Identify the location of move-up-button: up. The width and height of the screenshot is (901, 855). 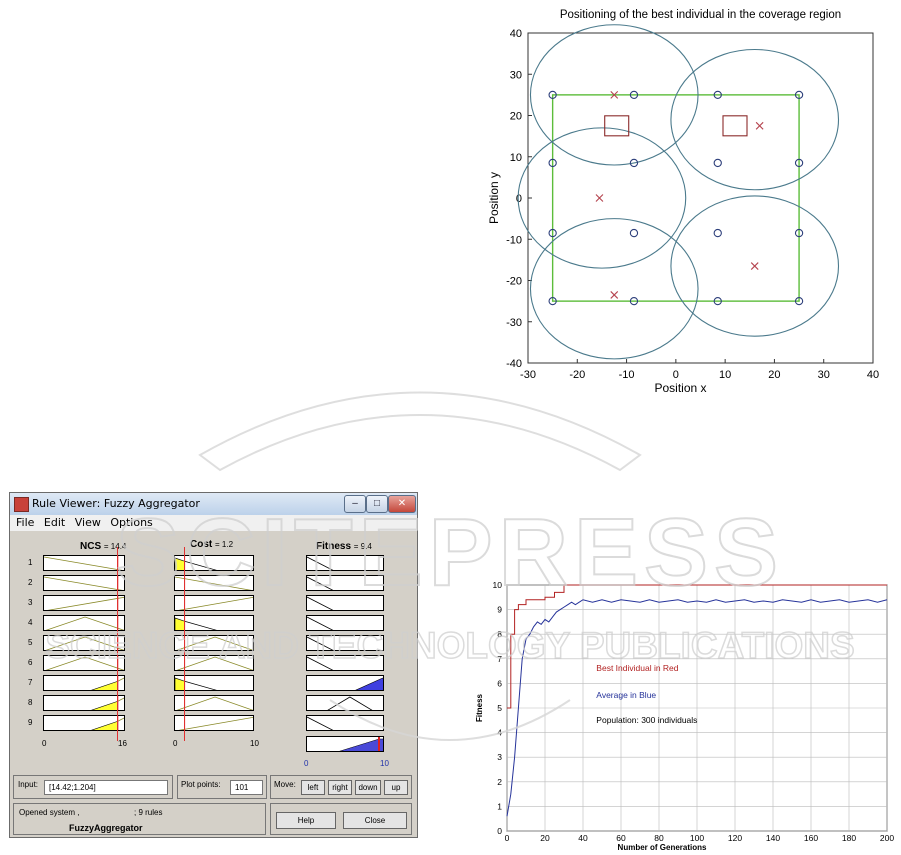
(396, 787).